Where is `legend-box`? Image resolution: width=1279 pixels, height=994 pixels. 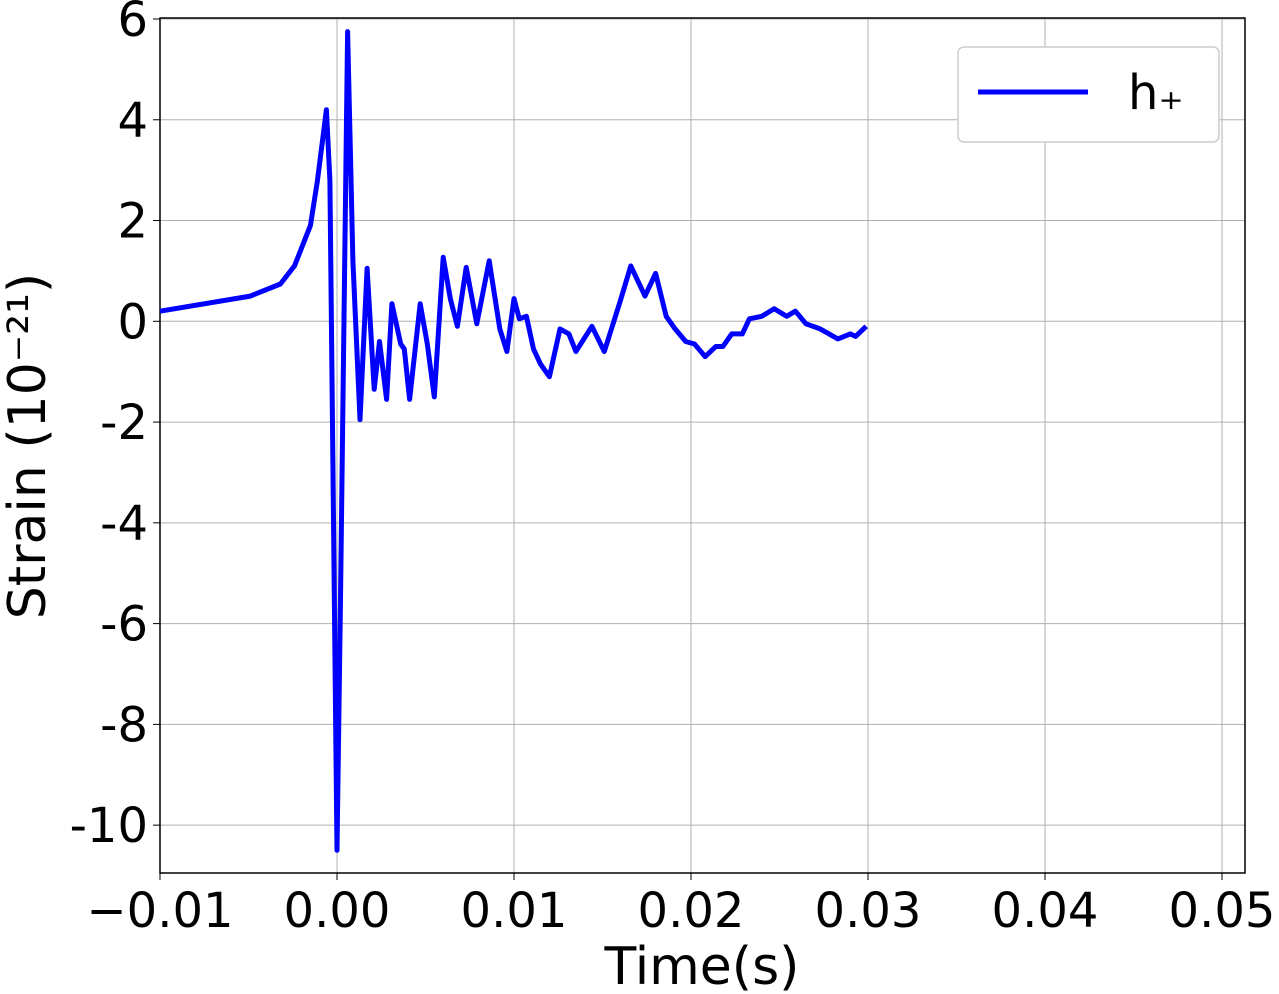 legend-box is located at coordinates (1088, 94).